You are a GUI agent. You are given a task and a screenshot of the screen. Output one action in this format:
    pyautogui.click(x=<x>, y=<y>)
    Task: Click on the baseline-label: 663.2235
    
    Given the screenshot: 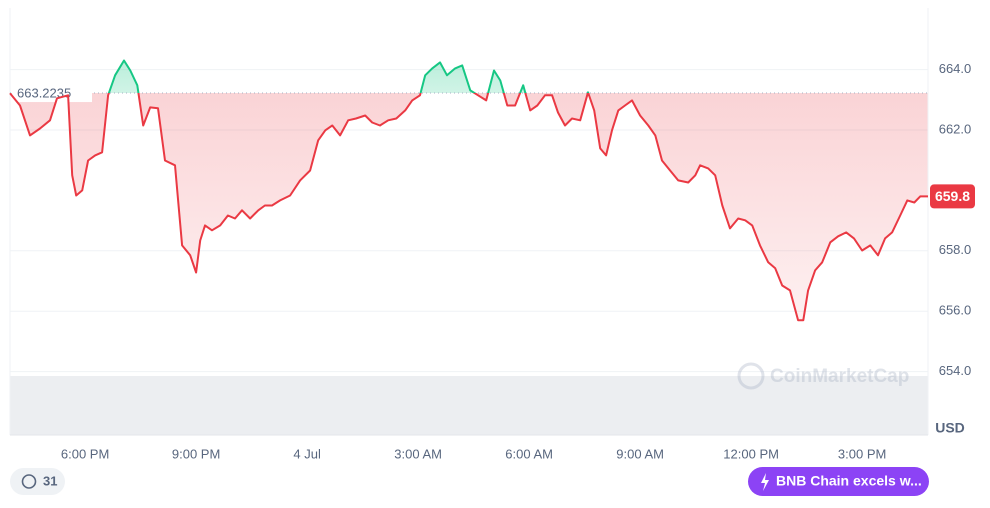 What is the action you would take?
    pyautogui.click(x=44, y=92)
    